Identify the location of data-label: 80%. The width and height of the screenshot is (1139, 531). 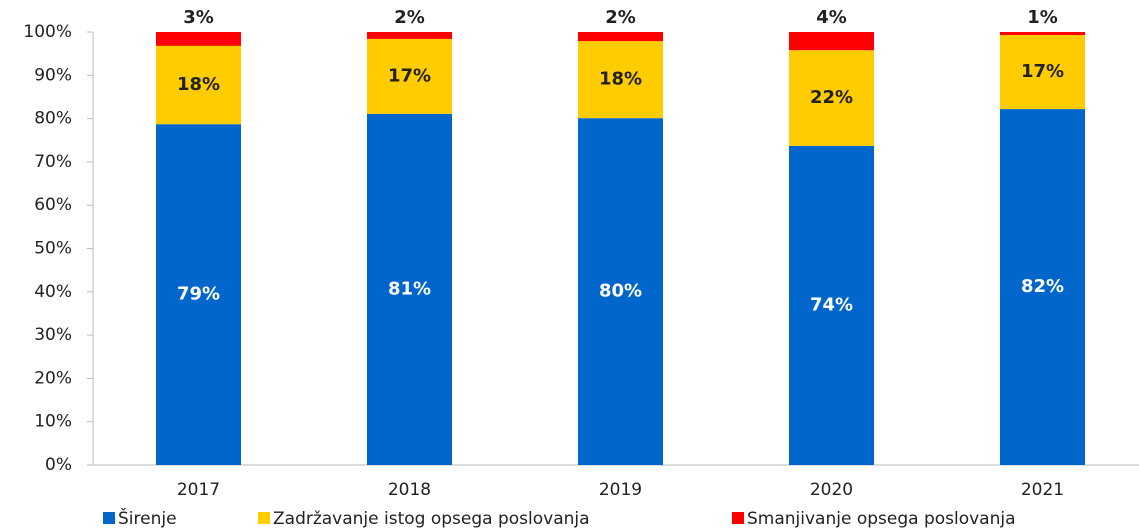
(620, 291).